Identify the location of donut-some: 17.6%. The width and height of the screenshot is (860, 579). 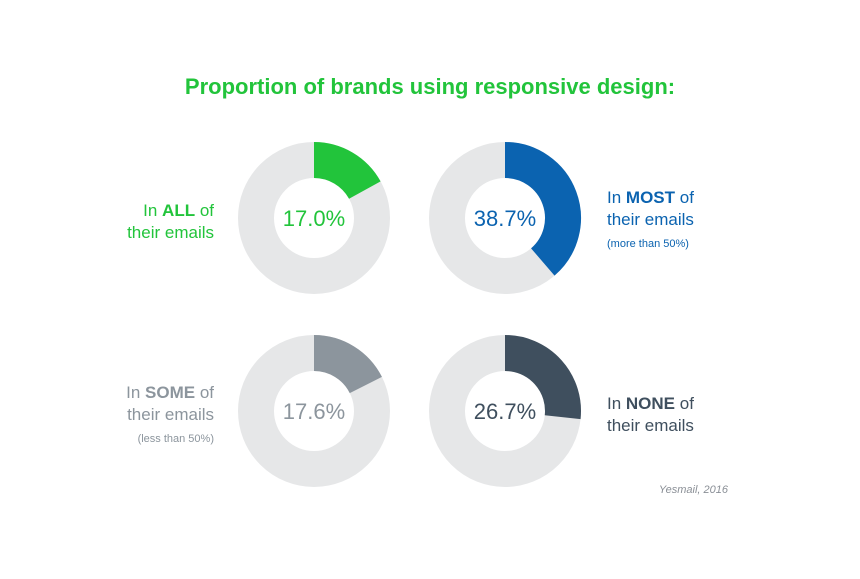
(314, 411).